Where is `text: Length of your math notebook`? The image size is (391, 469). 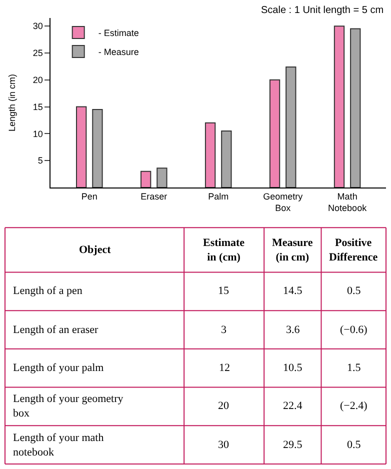 text: Length of your math notebook is located at coordinates (58, 445).